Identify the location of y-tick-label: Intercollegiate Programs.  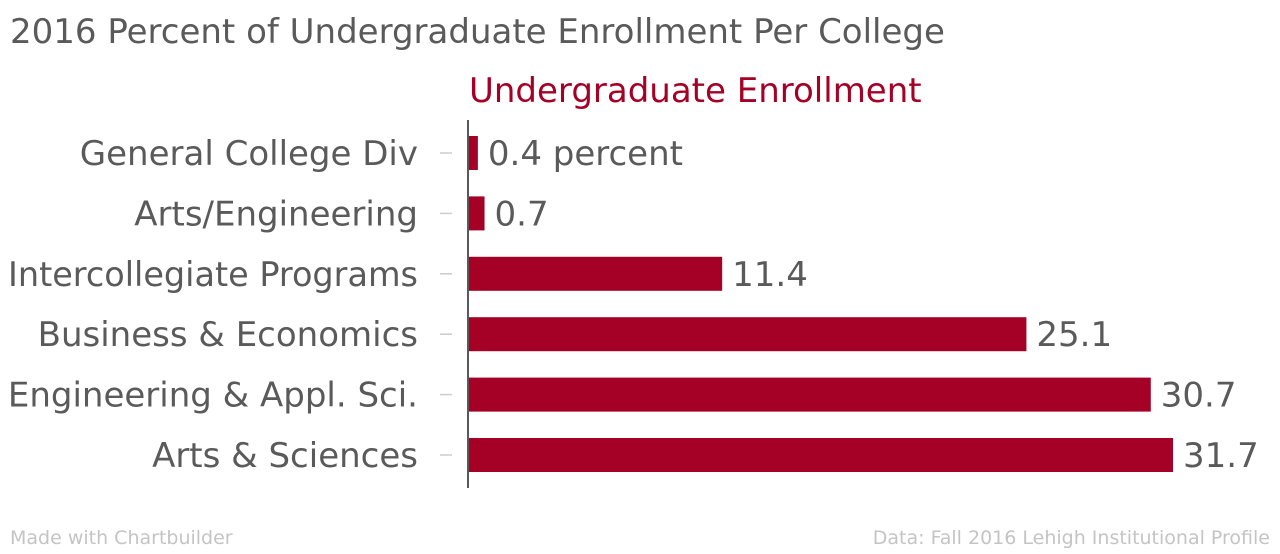
(213, 275).